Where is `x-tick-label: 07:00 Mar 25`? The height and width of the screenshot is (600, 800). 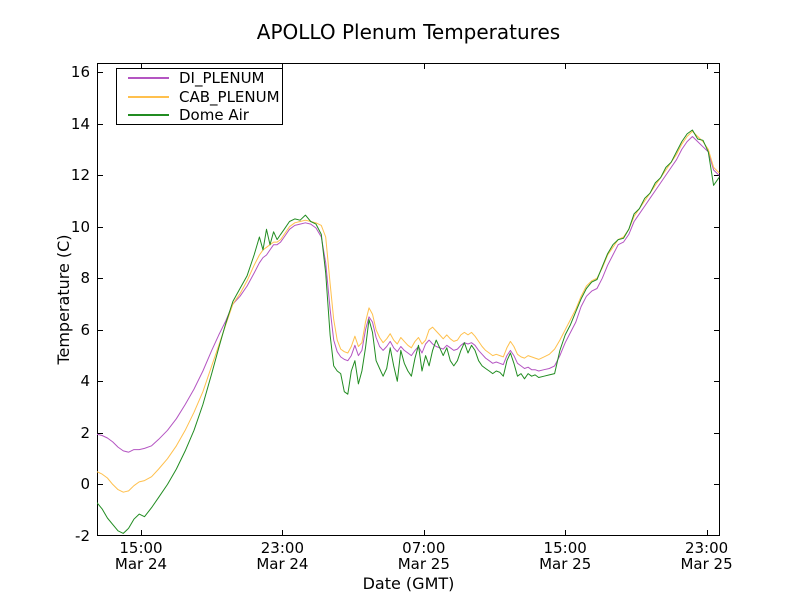 x-tick-label: 07:00 Mar 25 is located at coordinates (424, 556).